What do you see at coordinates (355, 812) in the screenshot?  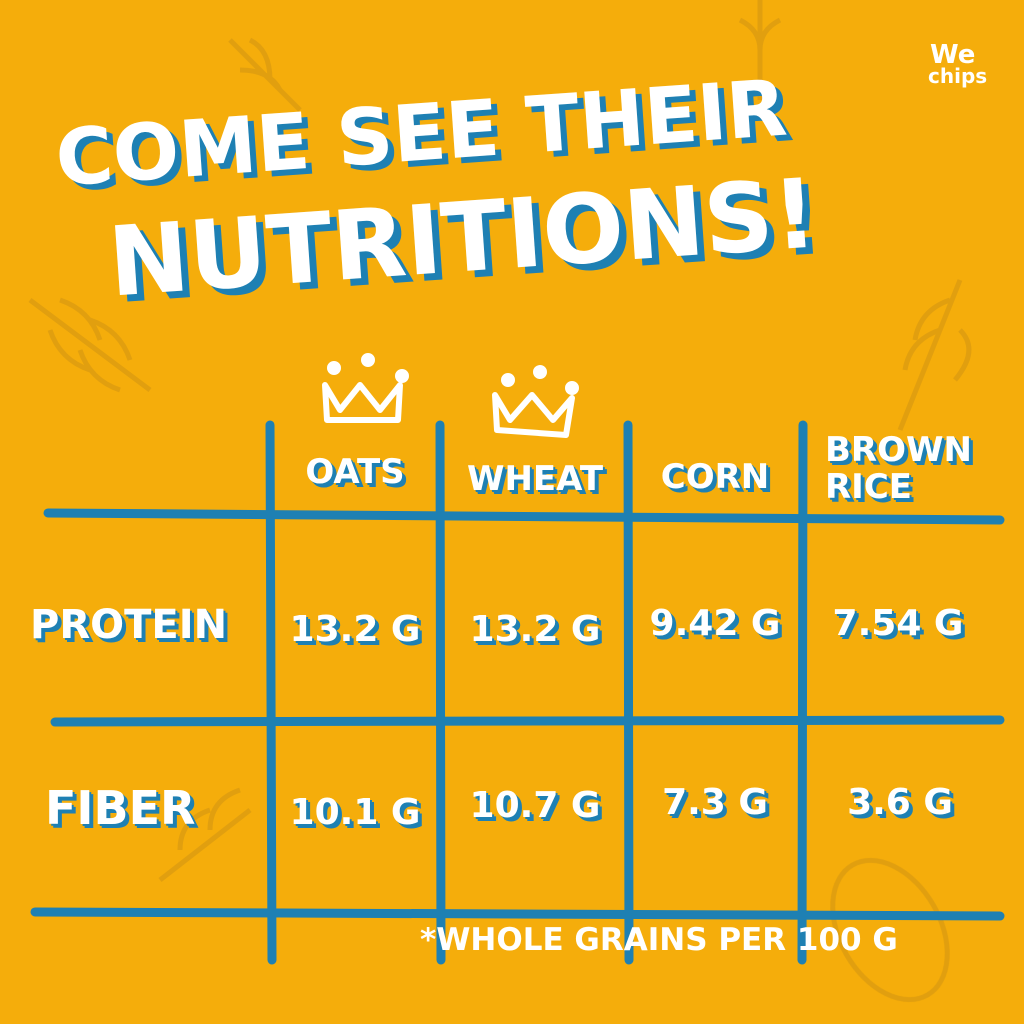 I see `cell: 10.1 G` at bounding box center [355, 812].